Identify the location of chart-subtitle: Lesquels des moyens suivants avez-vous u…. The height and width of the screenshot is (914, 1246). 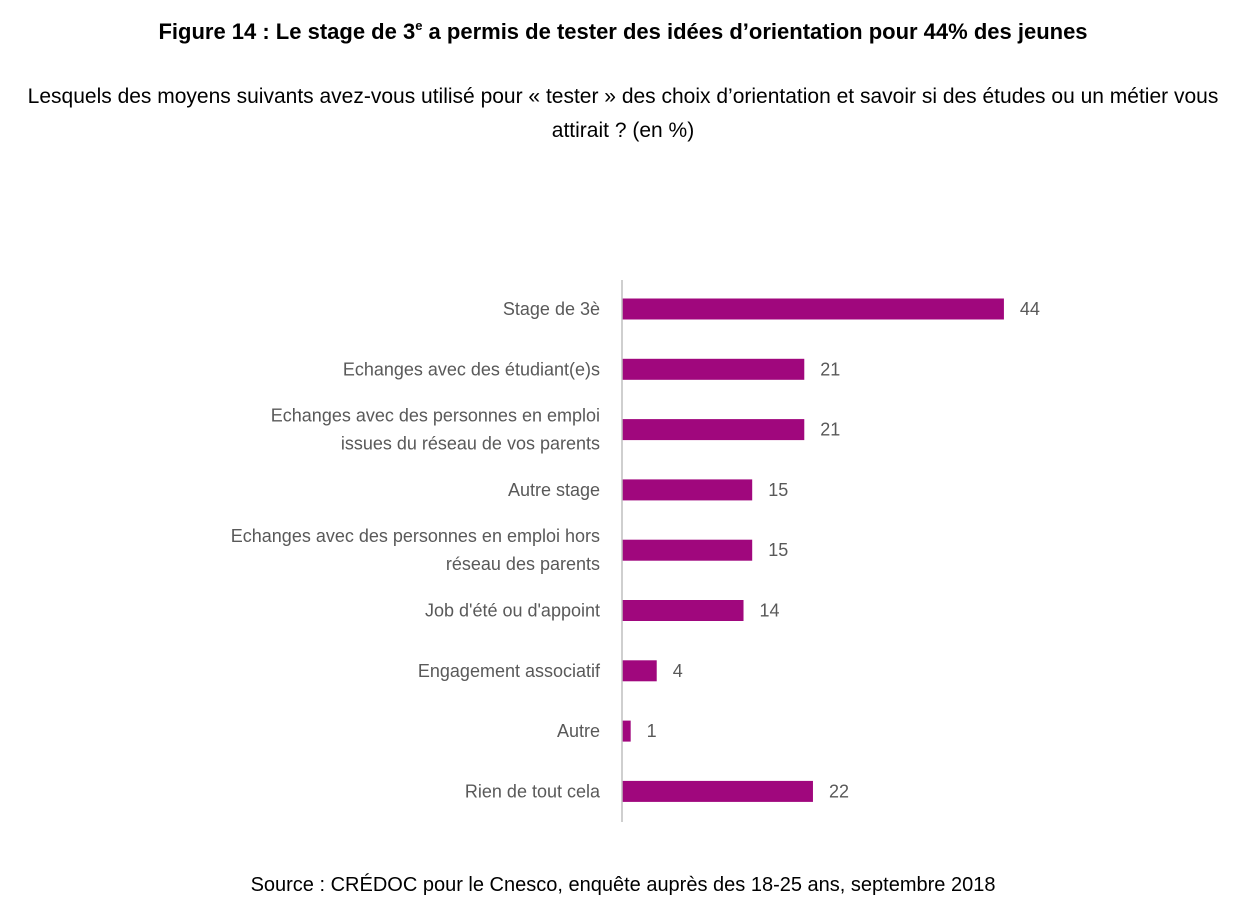
(623, 113).